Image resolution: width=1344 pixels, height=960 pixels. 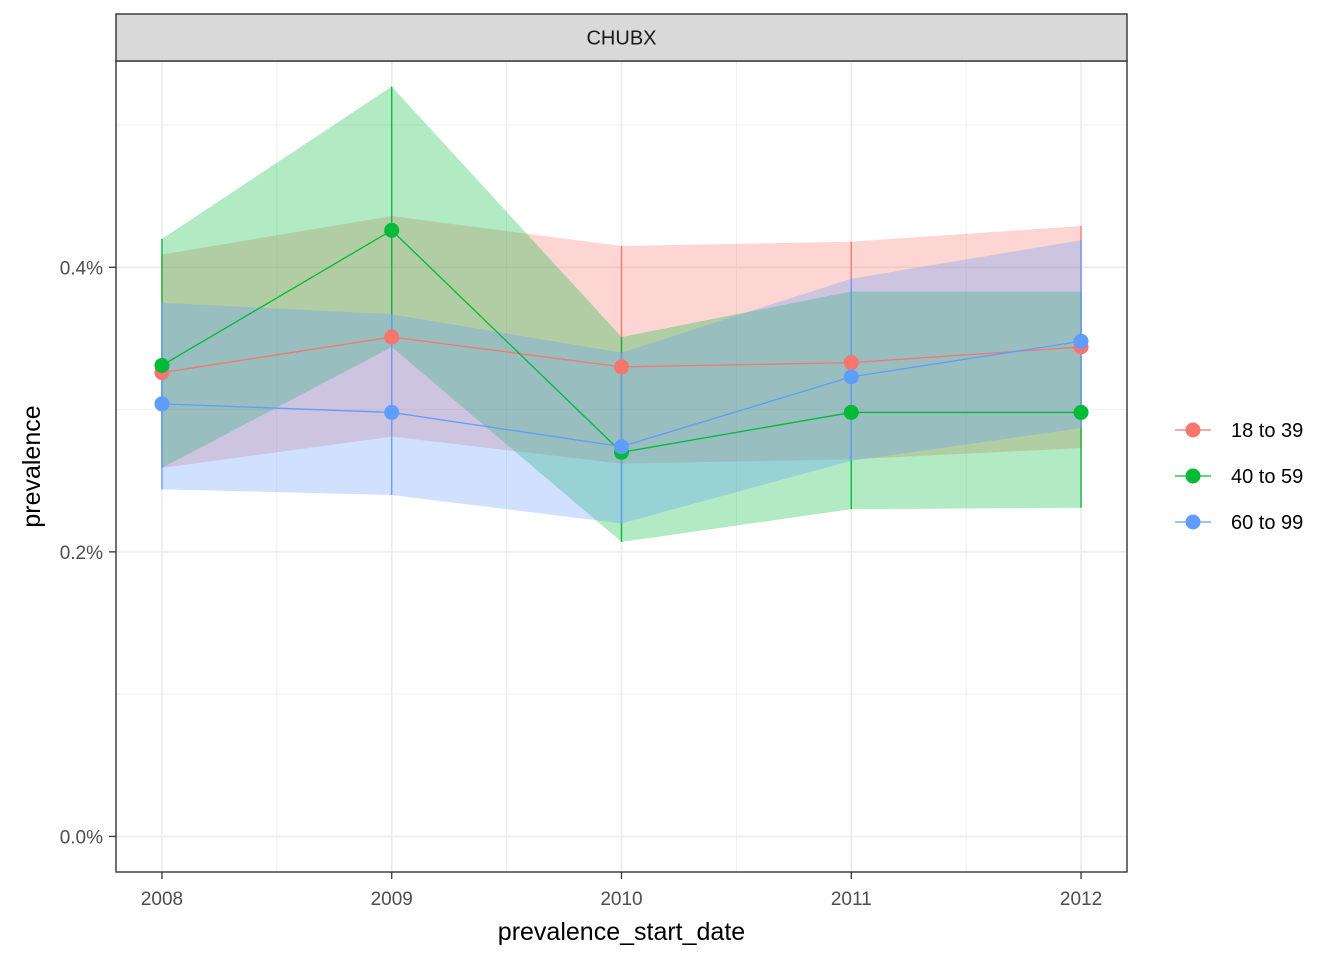 I want to click on facet-strip-background, so click(x=621, y=37).